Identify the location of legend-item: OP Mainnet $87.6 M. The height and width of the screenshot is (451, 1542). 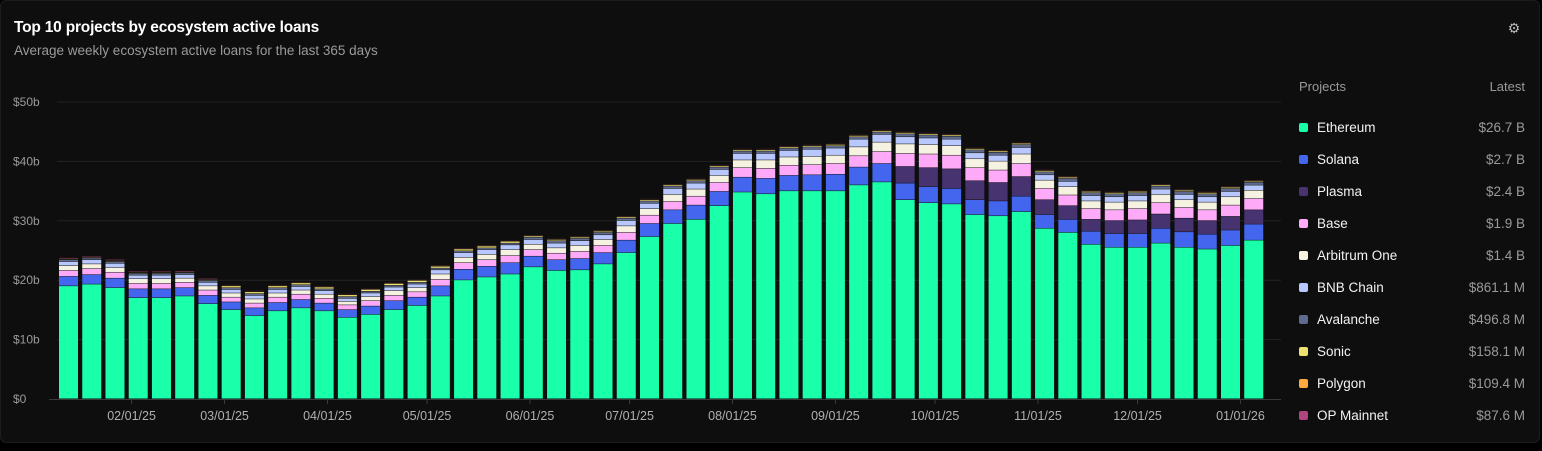
(1412, 415).